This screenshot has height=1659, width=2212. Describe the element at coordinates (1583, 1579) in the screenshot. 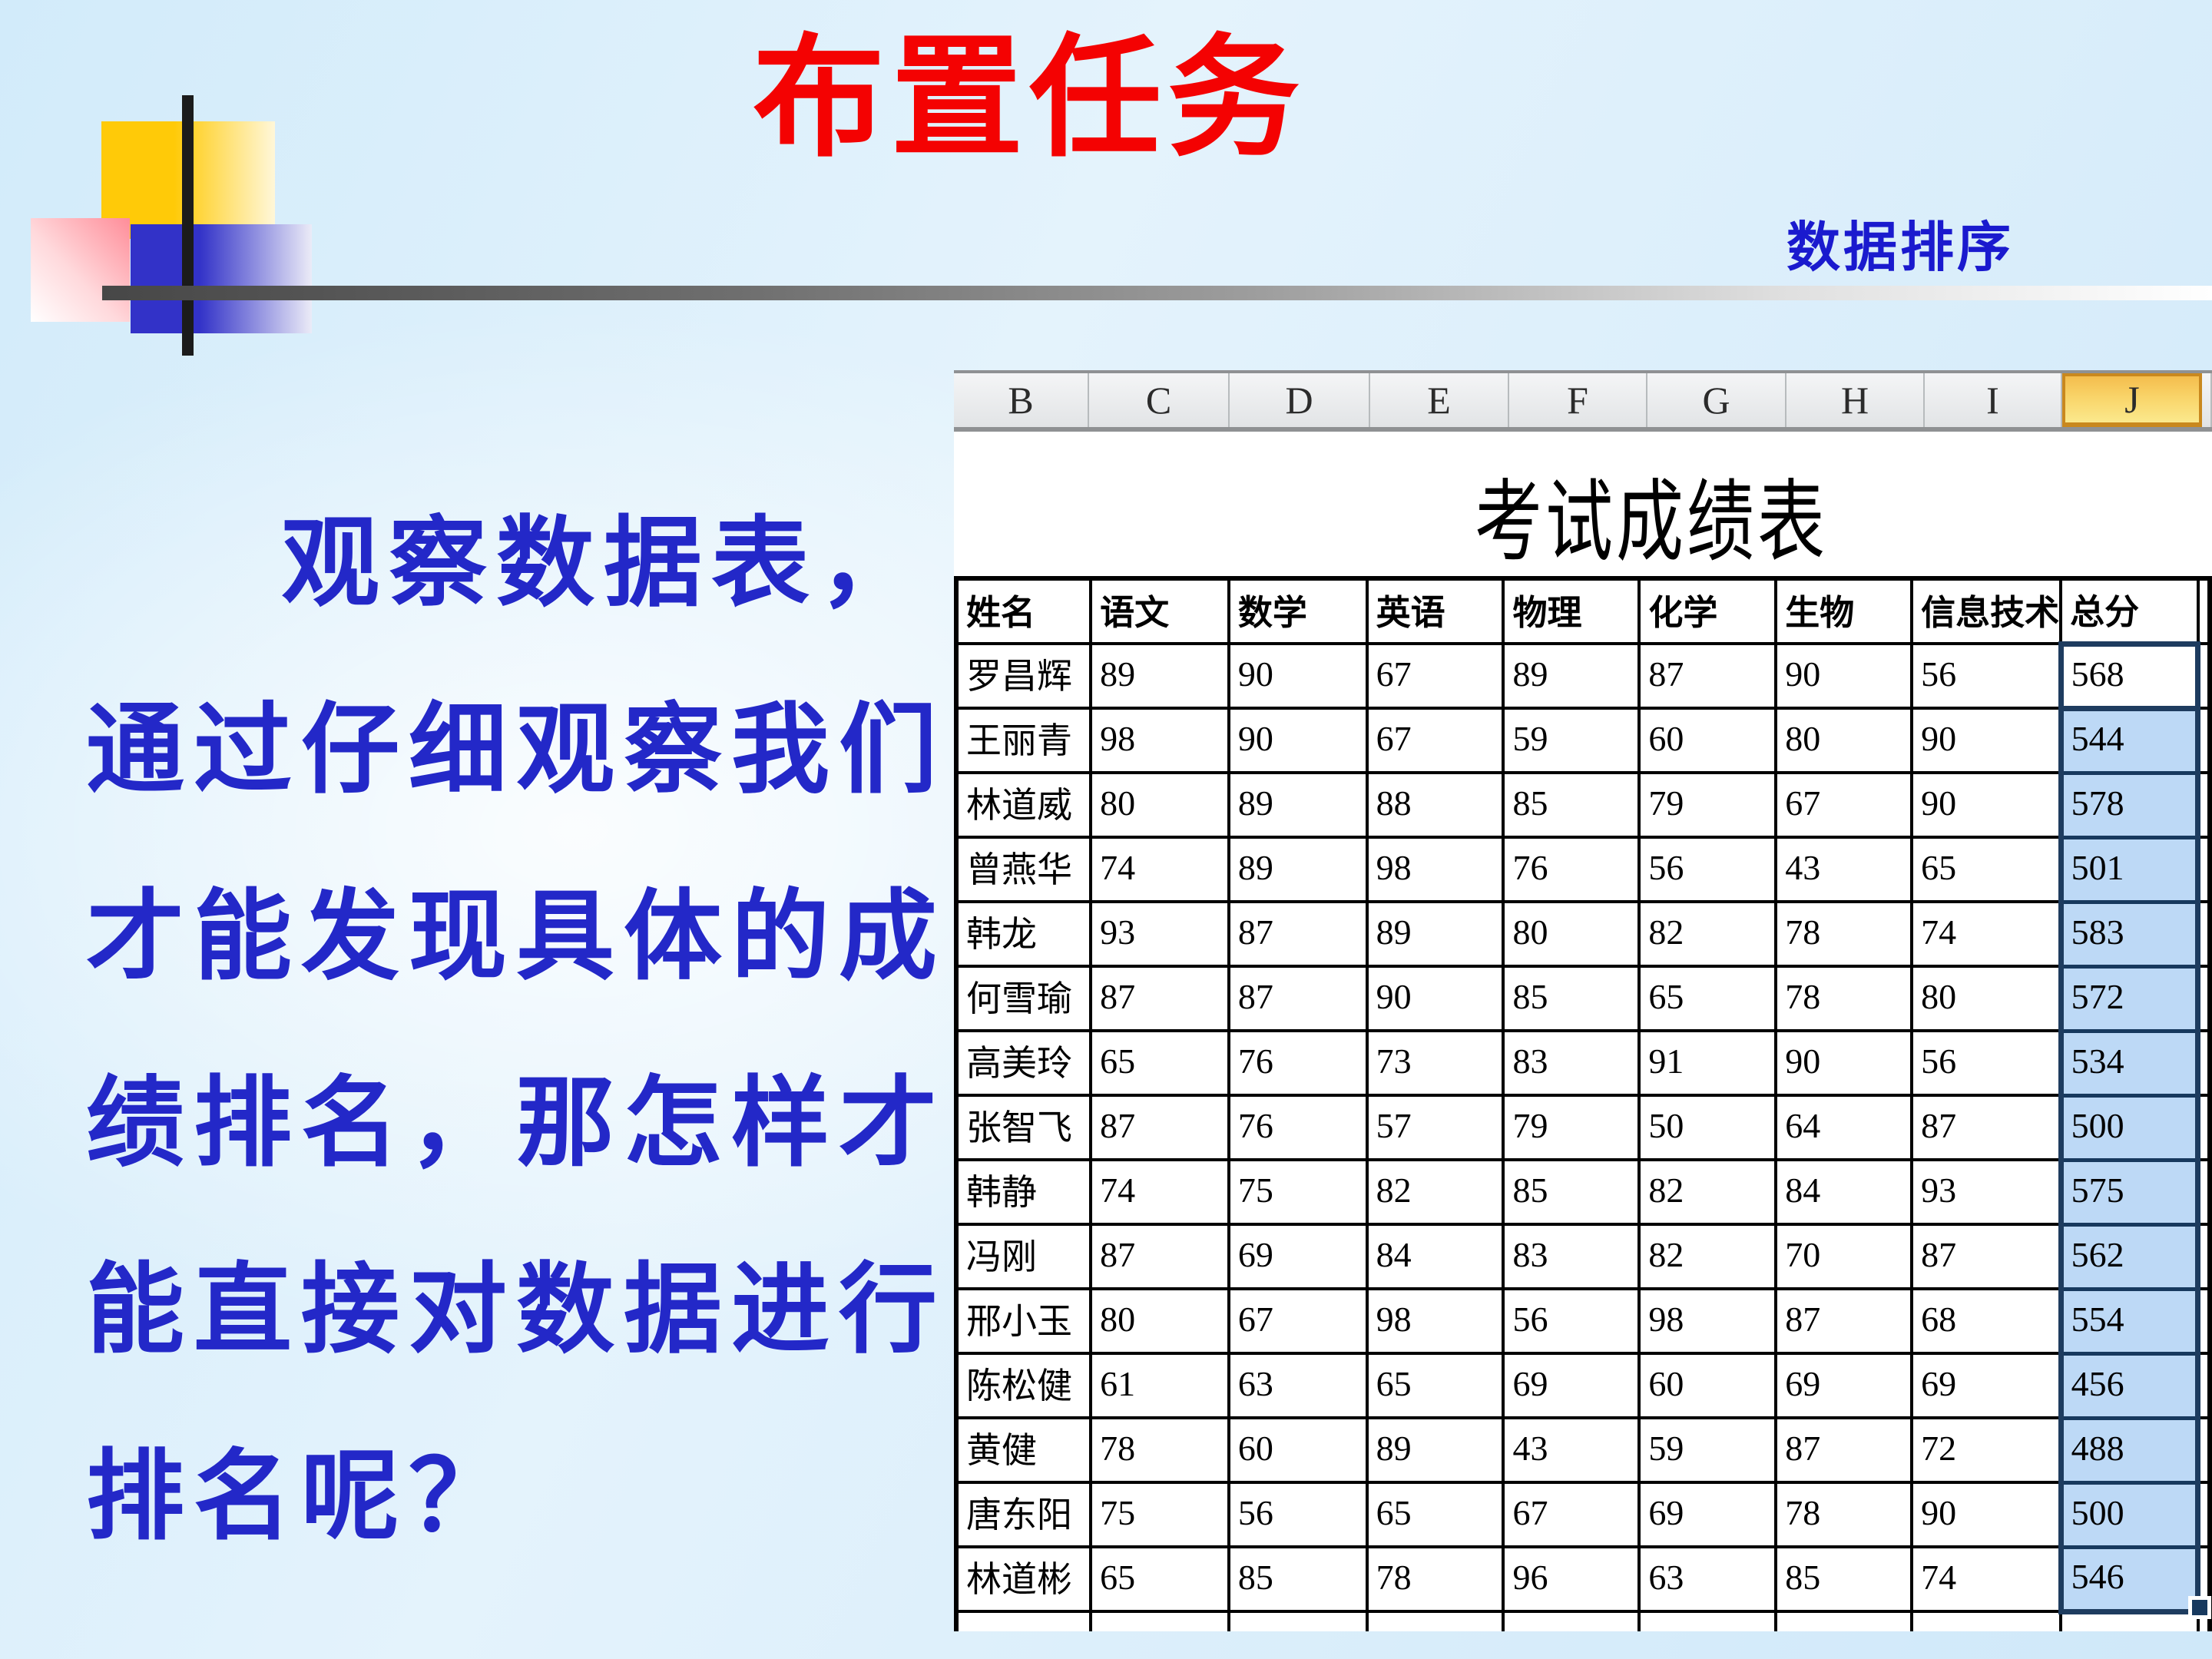

I see `table-row: 林道彬 65 85 78 96 63 85 74 546` at that location.